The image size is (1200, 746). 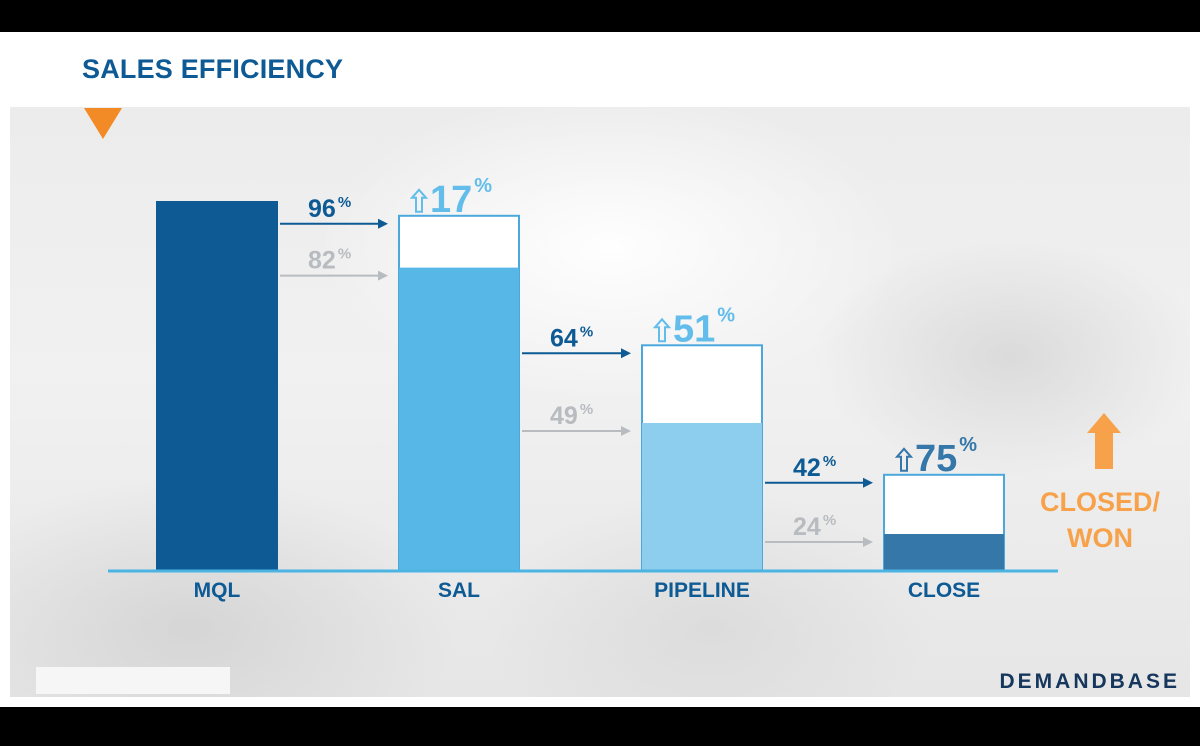 I want to click on footer-placeholder-box, so click(x=133, y=680).